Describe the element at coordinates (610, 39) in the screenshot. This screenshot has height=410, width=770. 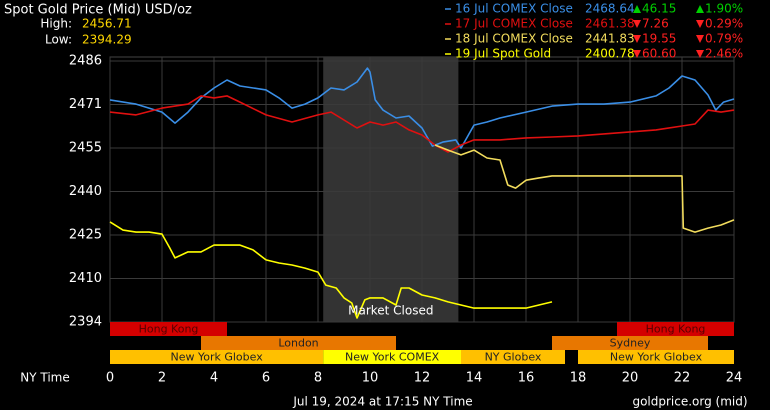
I see `legend-price: 2441.83` at that location.